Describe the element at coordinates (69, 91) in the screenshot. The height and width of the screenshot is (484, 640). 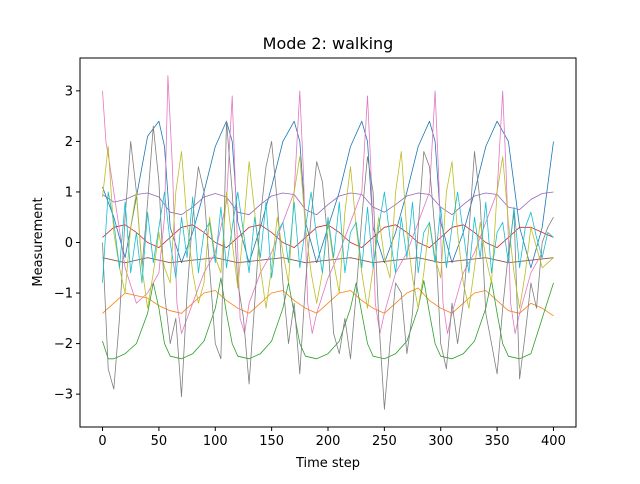
I see `y-tick-label: 3` at that location.